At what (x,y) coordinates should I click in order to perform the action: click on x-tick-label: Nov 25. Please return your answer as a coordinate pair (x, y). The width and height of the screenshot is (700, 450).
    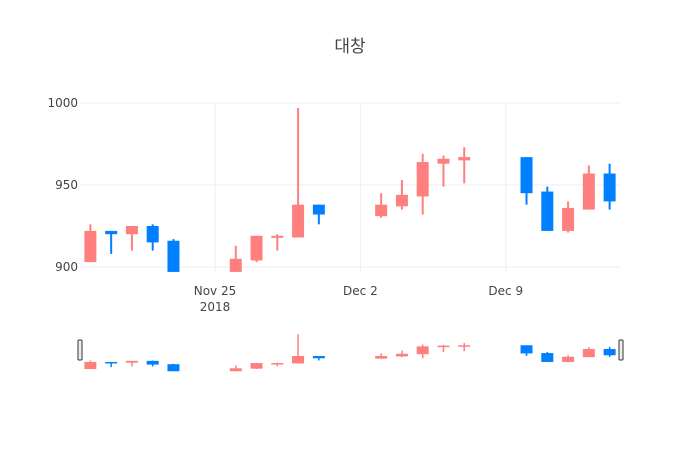
    Looking at the image, I should click on (215, 291).